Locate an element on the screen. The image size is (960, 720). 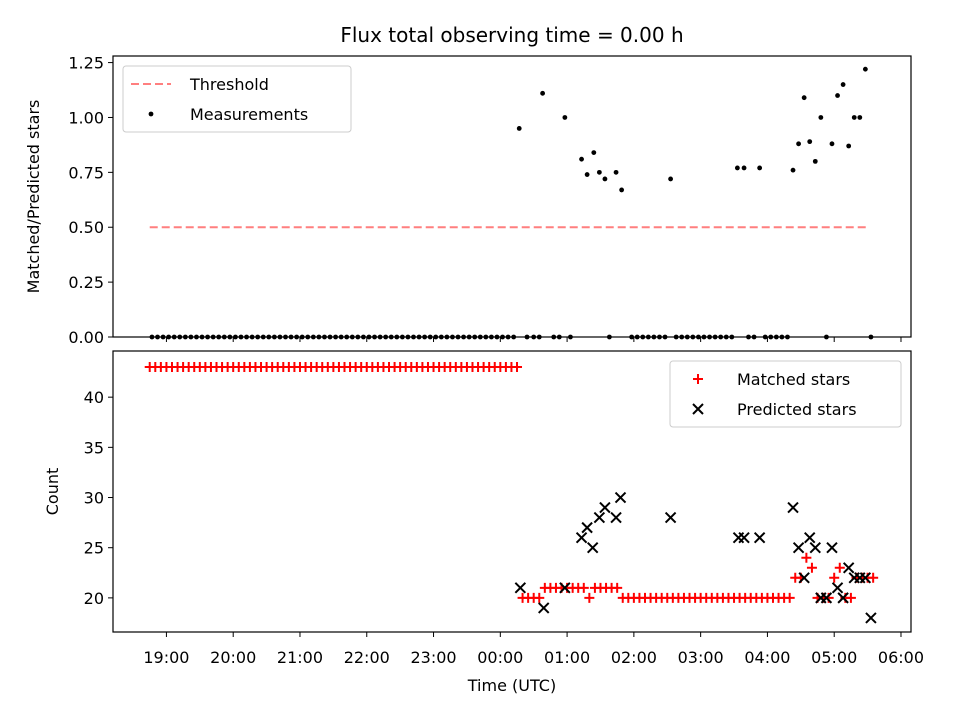
legend: Matched stars Predicted stars is located at coordinates (785, 394).